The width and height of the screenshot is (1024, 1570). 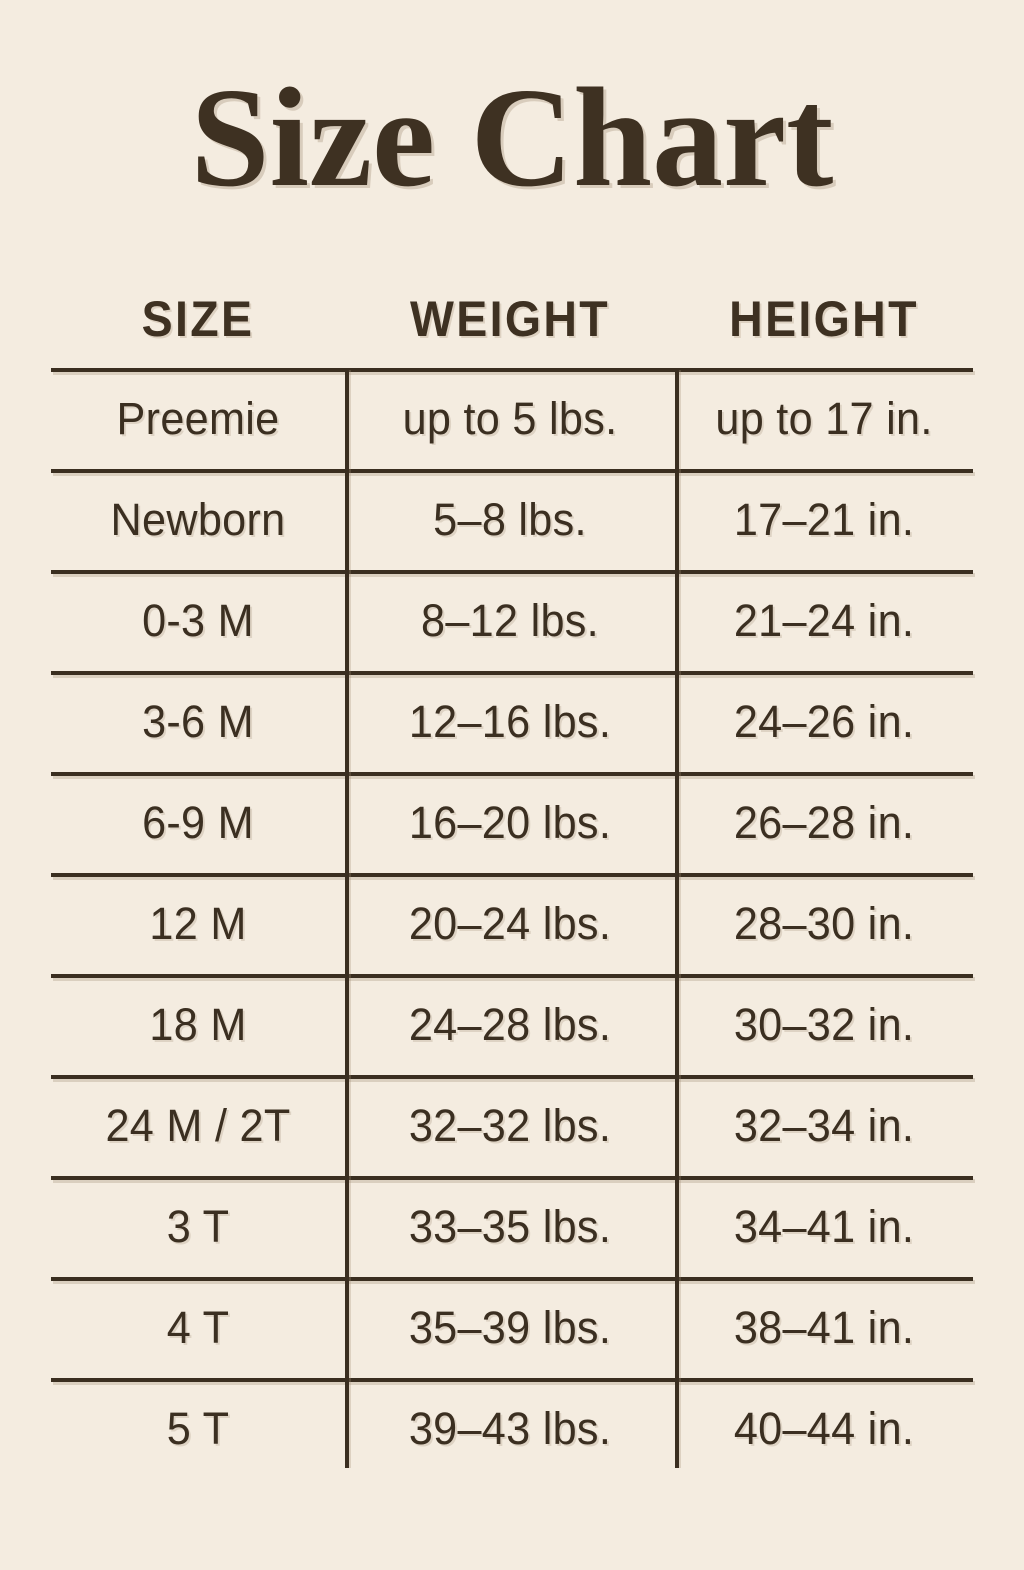 What do you see at coordinates (512, 137) in the screenshot?
I see `page-title: Size Chart` at bounding box center [512, 137].